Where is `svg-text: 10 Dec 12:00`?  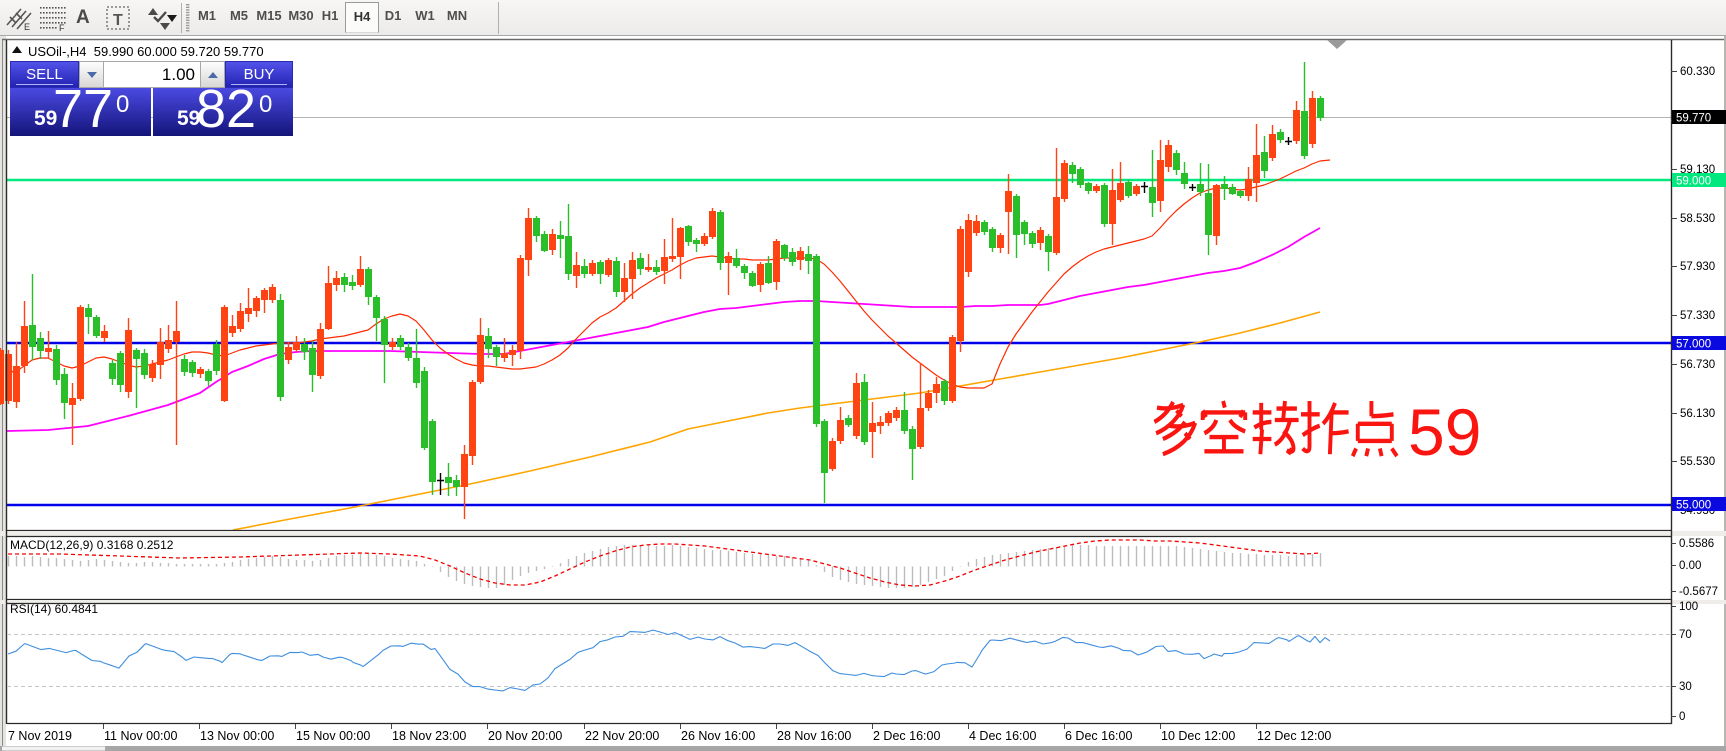
svg-text: 10 Dec 12:00 is located at coordinates (1198, 736).